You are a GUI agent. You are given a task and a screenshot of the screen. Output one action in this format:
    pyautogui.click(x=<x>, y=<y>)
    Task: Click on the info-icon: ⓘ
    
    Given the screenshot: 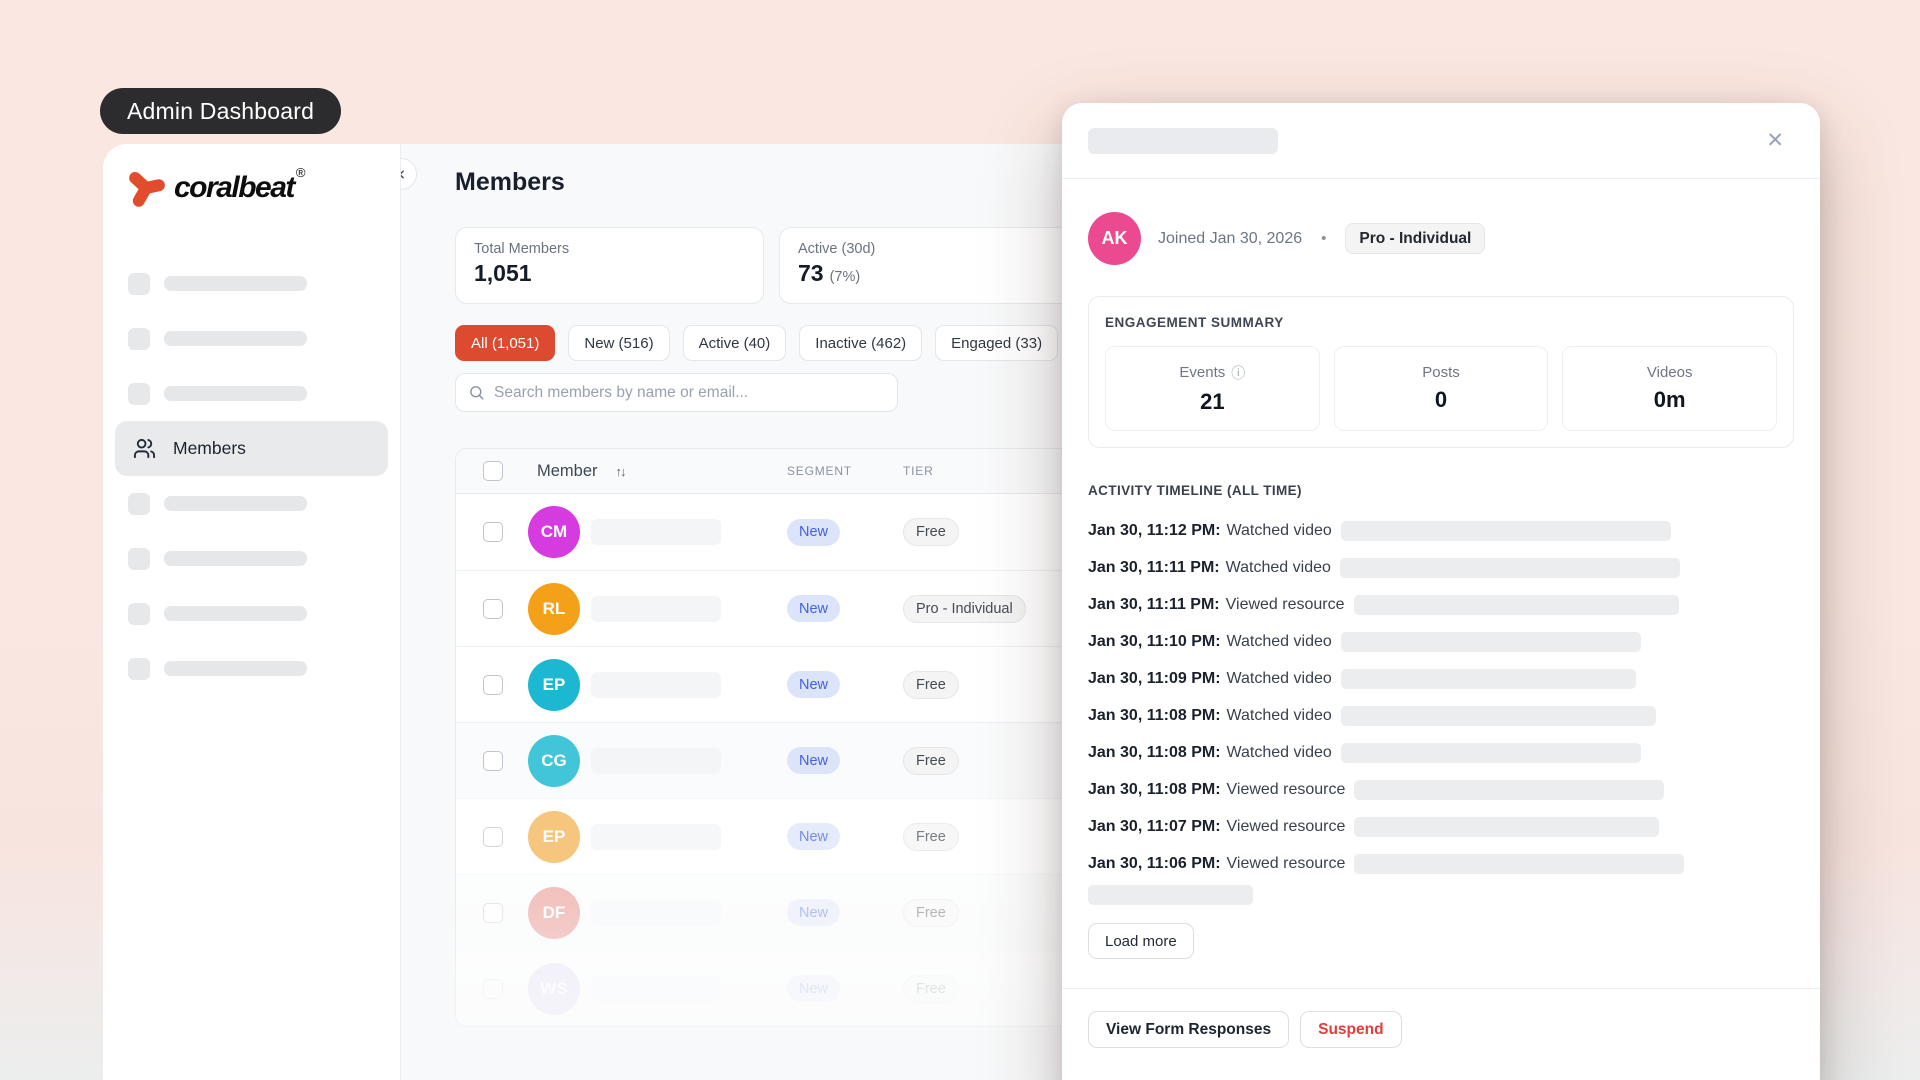 What is the action you would take?
    pyautogui.click(x=1238, y=373)
    